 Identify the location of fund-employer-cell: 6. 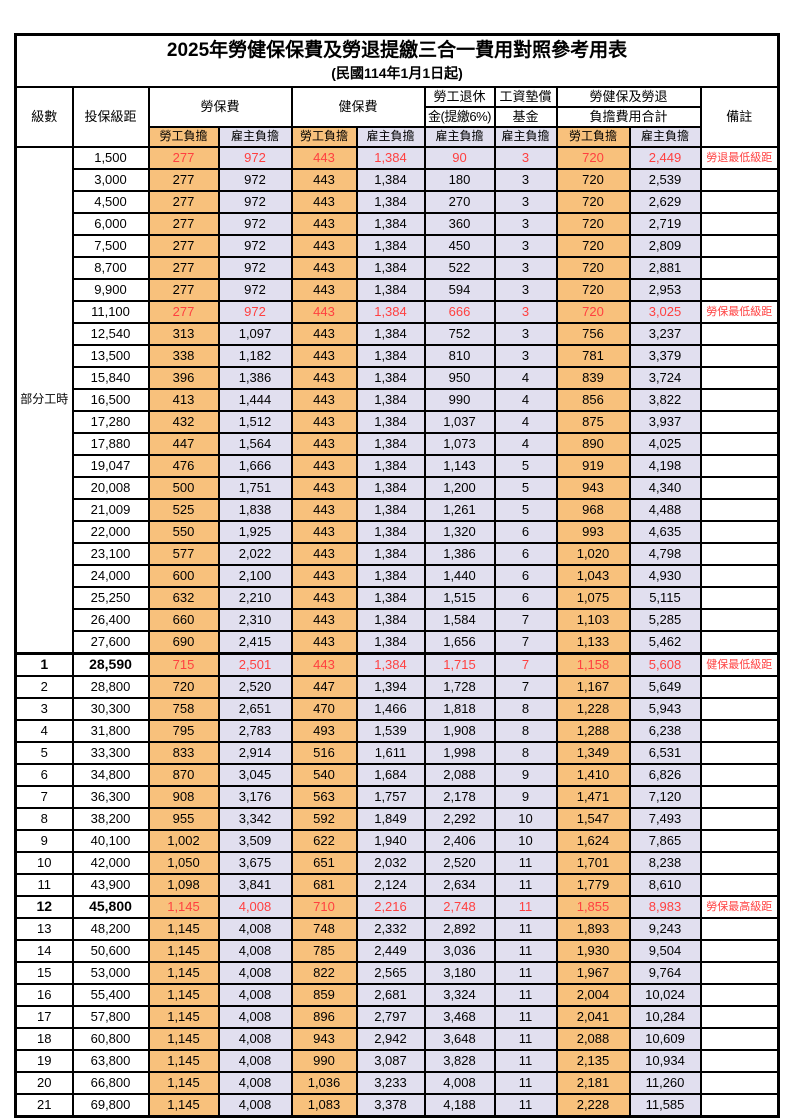
(525, 532).